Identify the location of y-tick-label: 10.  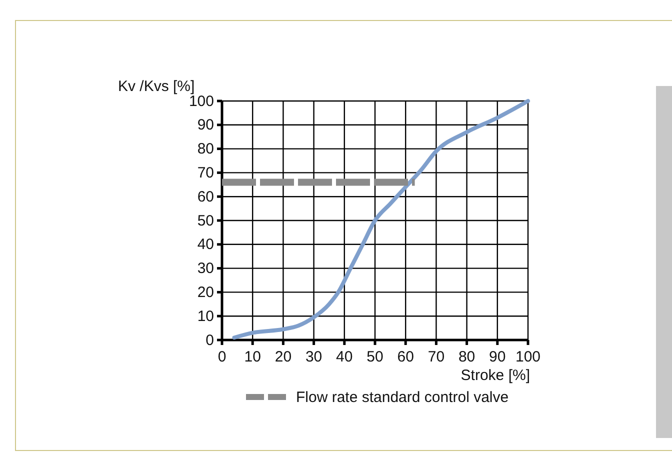
(205, 316).